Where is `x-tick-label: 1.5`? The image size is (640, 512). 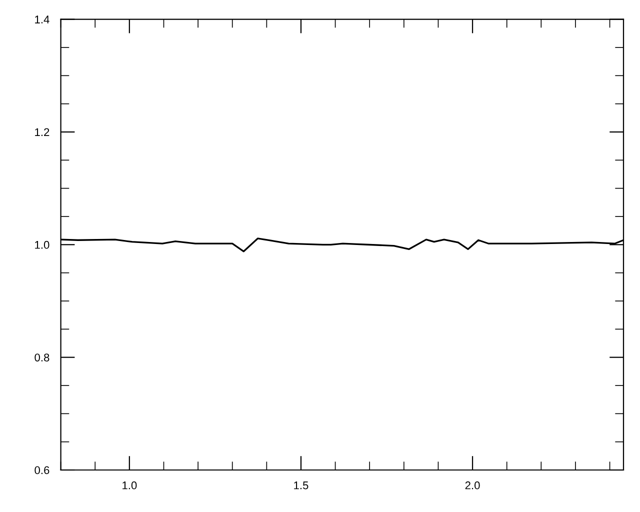 x-tick-label: 1.5 is located at coordinates (301, 486).